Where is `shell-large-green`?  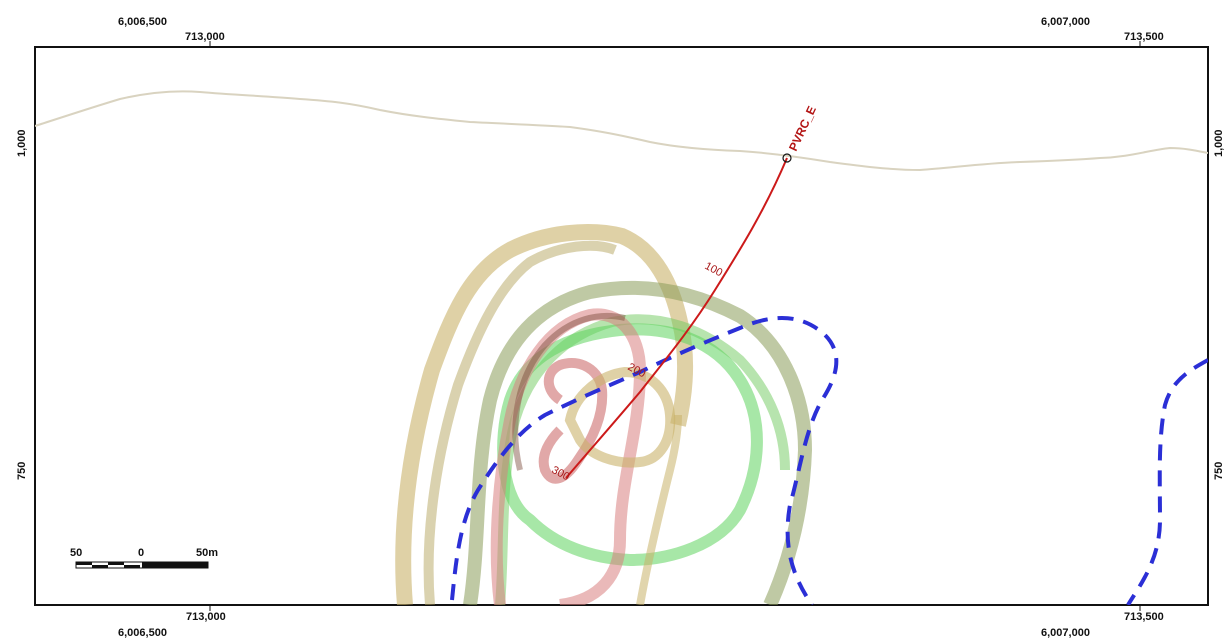 shell-large-green is located at coordinates (638, 442).